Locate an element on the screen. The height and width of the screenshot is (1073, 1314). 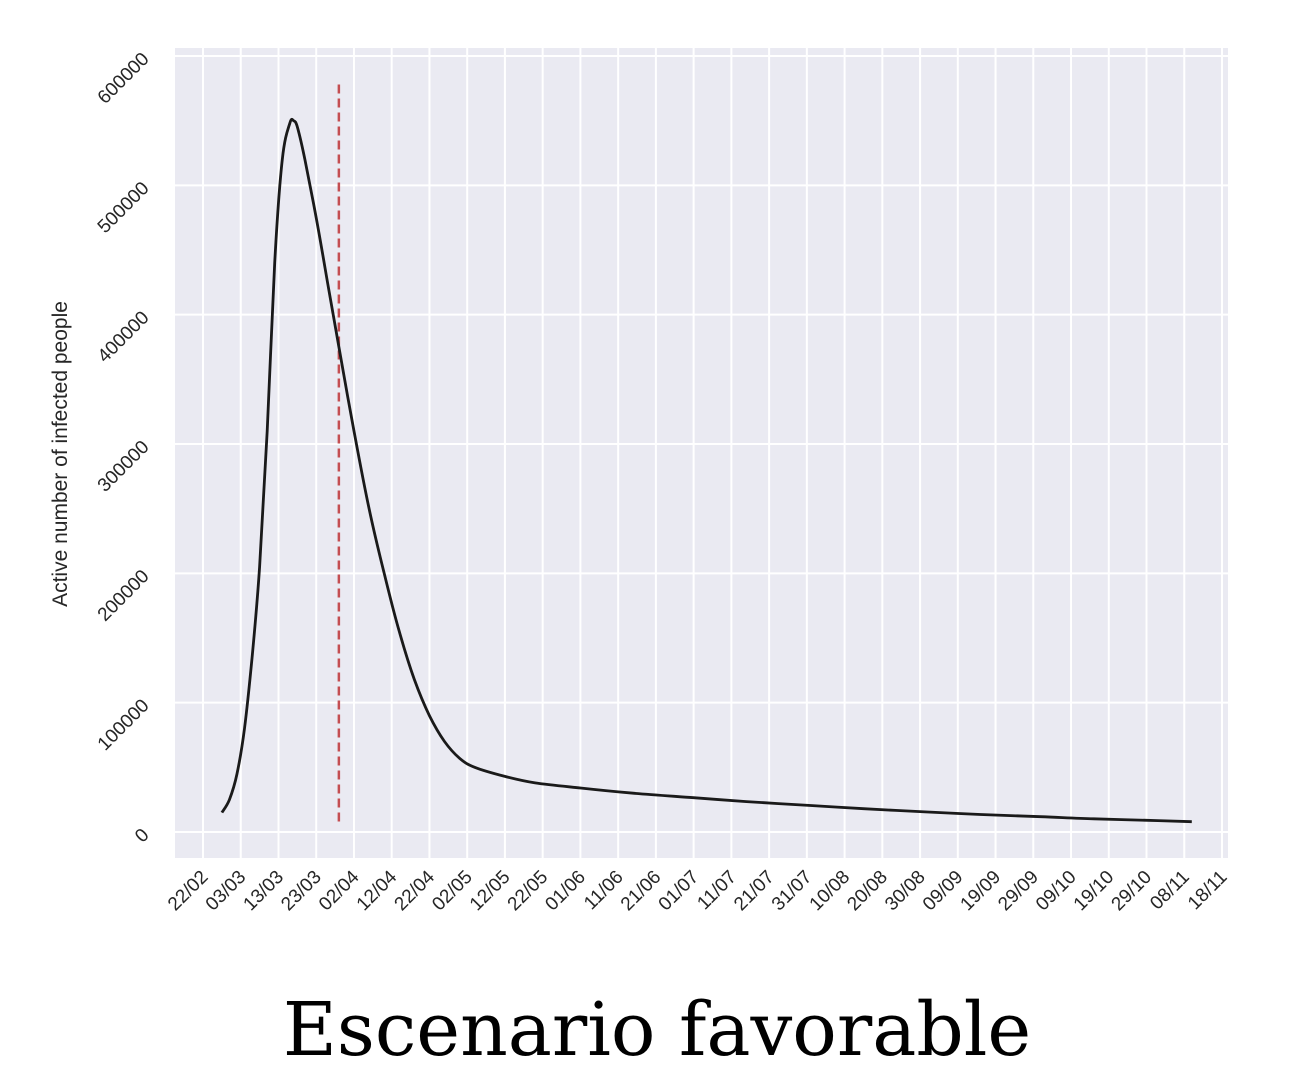
x-tick-label: 21/07 is located at coordinates (754, 891).